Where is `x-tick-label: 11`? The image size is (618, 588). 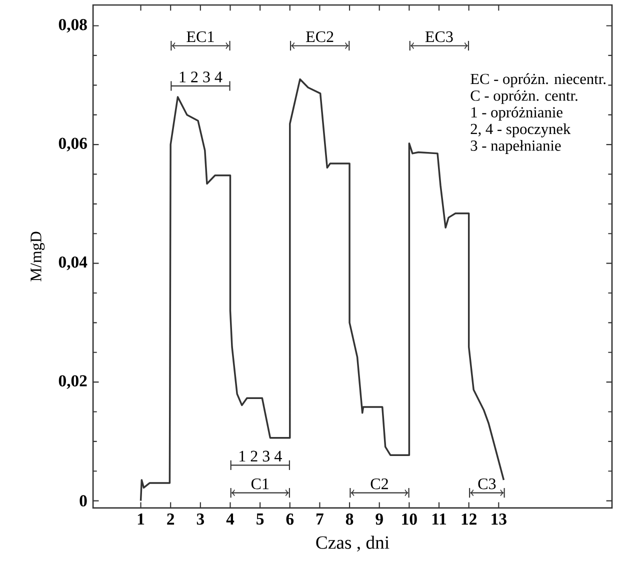 x-tick-label: 11 is located at coordinates (439, 519).